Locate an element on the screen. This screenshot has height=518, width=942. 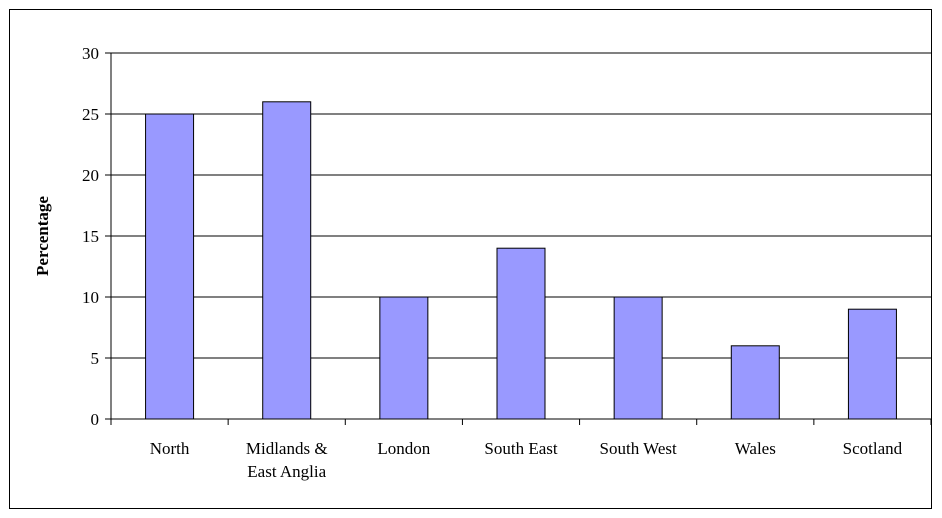
x-category-label: Scotland is located at coordinates (873, 448).